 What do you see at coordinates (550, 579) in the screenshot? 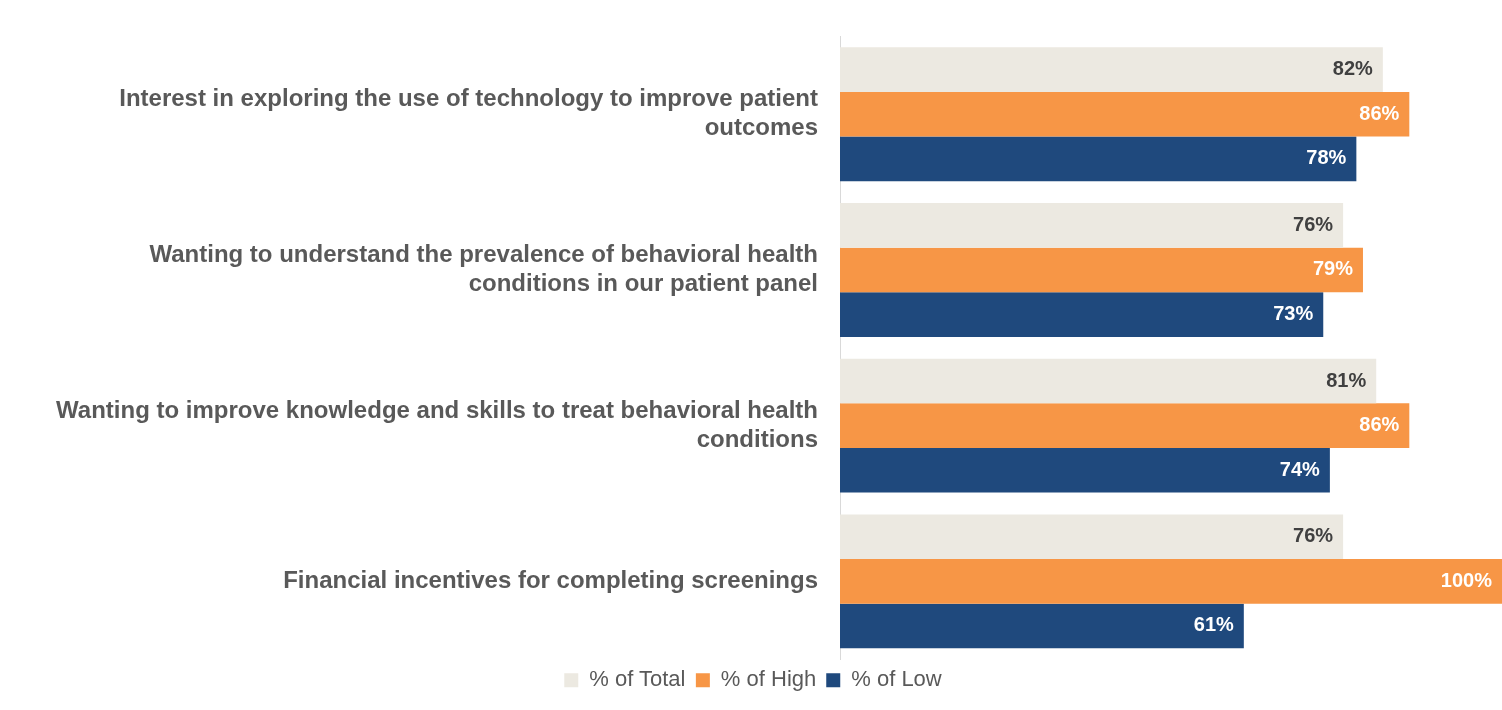
I see `y-tick-label: Financial incentives for completing screenings` at bounding box center [550, 579].